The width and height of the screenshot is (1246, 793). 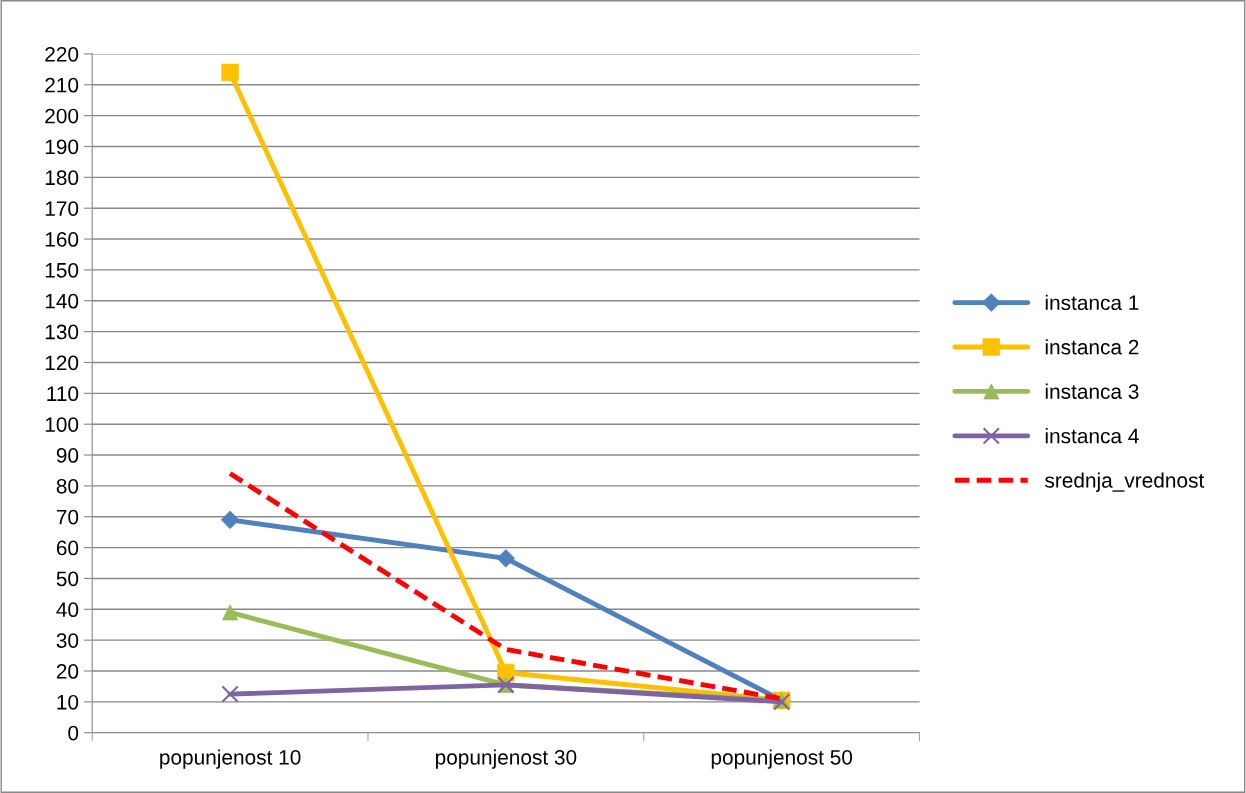 What do you see at coordinates (1092, 302) in the screenshot?
I see `legend-label: instanca 1` at bounding box center [1092, 302].